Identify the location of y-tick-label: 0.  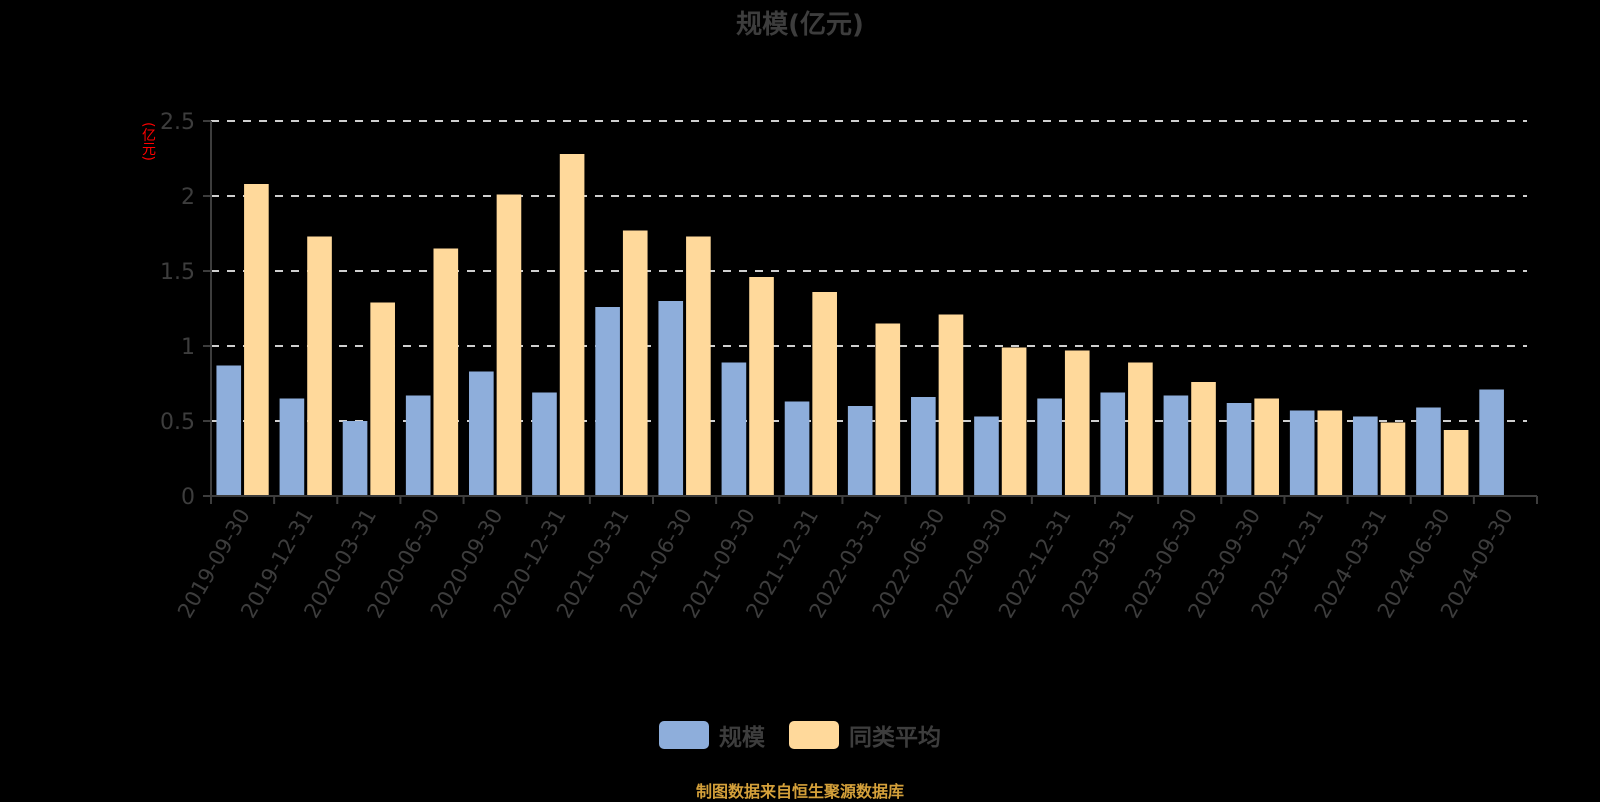
(188, 497).